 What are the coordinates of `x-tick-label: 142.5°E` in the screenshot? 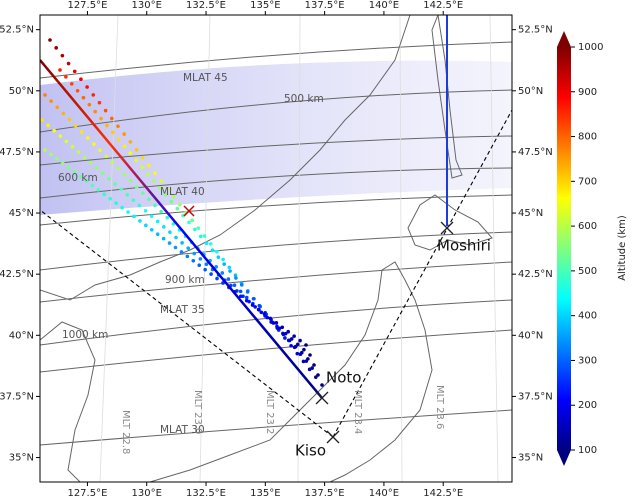 It's located at (443, 5).